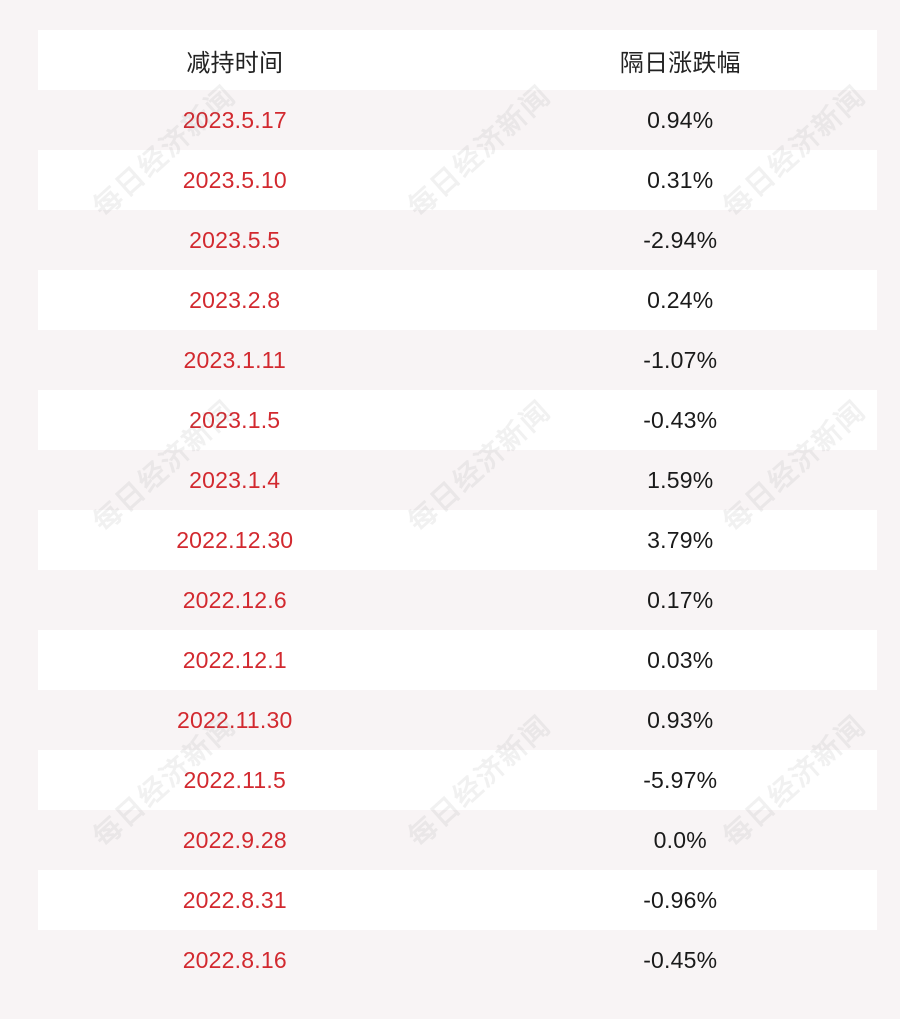  I want to click on header-change: 隔日涨跌幅, so click(680, 63).